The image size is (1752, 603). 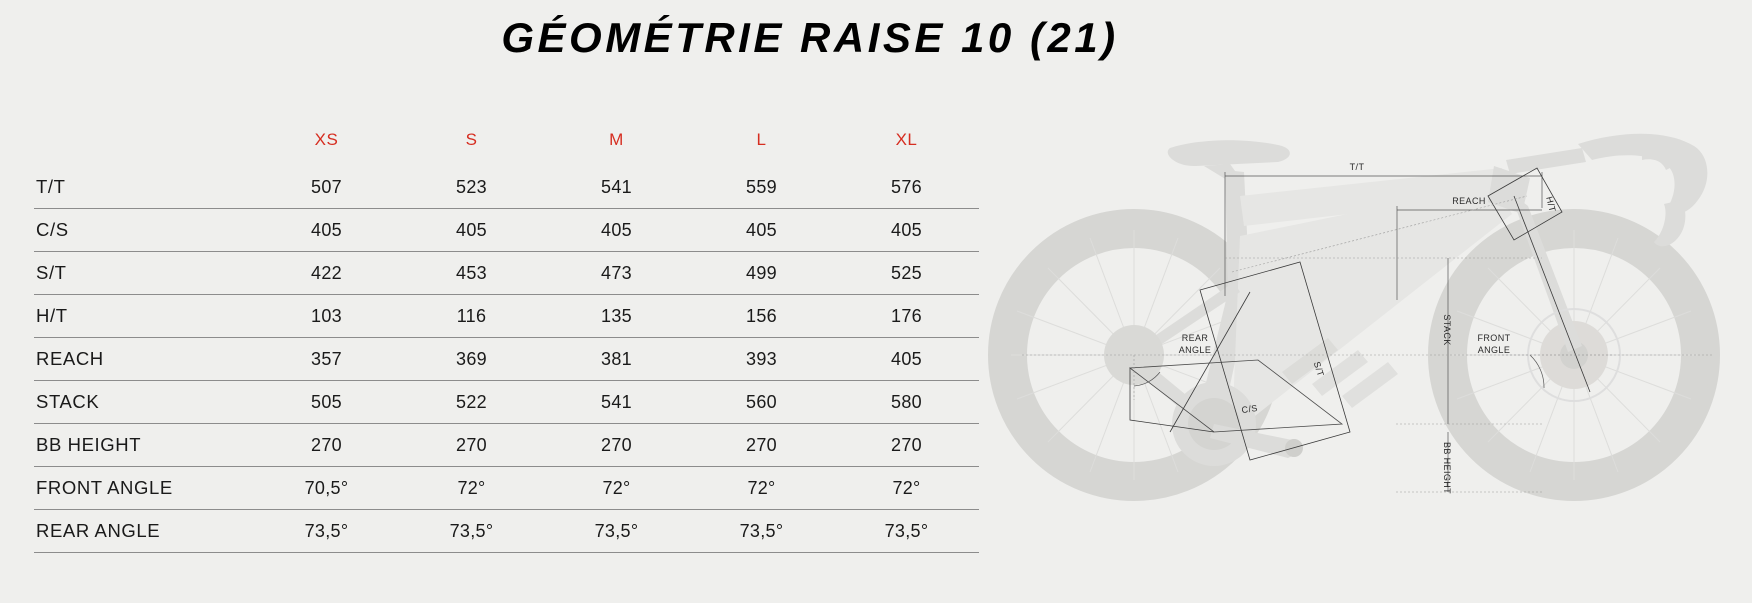 I want to click on cell-front-angle-s: 72°, so click(x=471, y=488).